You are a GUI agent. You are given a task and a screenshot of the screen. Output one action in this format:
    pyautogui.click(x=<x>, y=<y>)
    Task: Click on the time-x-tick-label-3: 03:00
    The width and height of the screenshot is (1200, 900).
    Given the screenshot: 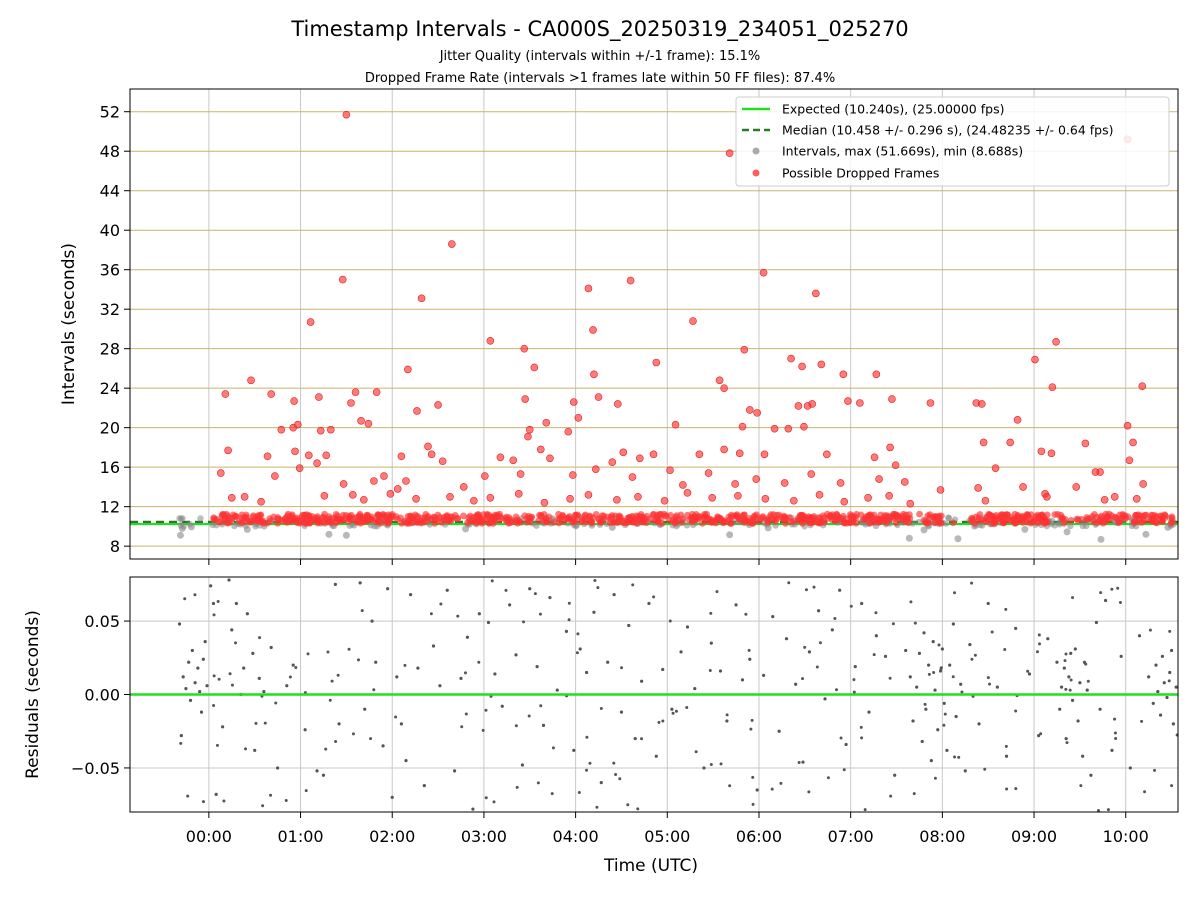 What is the action you would take?
    pyautogui.click(x=484, y=836)
    